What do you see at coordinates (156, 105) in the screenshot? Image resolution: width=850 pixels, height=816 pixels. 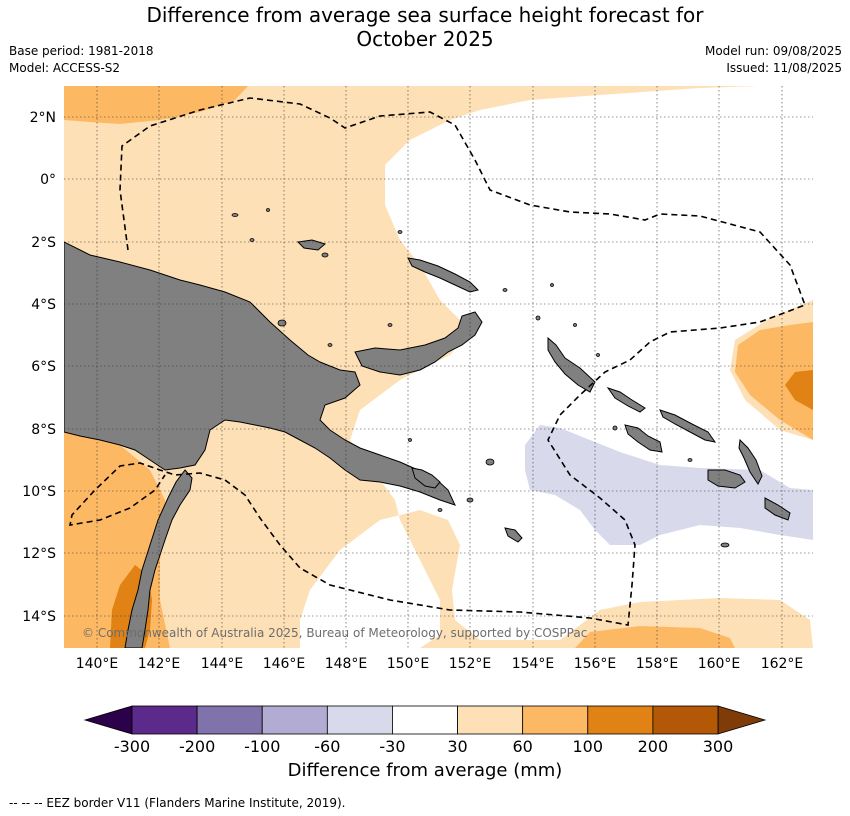 I see `anomaly-60-100-northwest` at bounding box center [156, 105].